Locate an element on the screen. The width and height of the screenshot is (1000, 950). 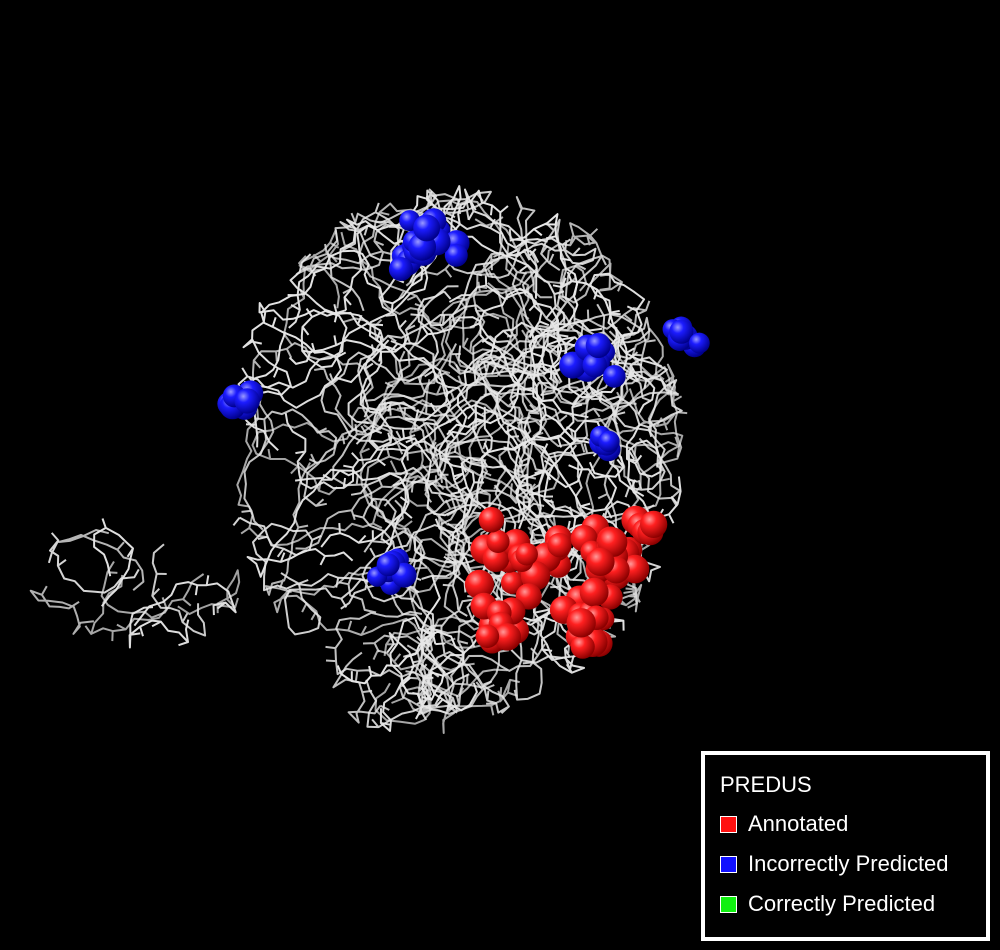
legend-item-correctly-predicted: Correctly Predicted is located at coordinates (828, 903).